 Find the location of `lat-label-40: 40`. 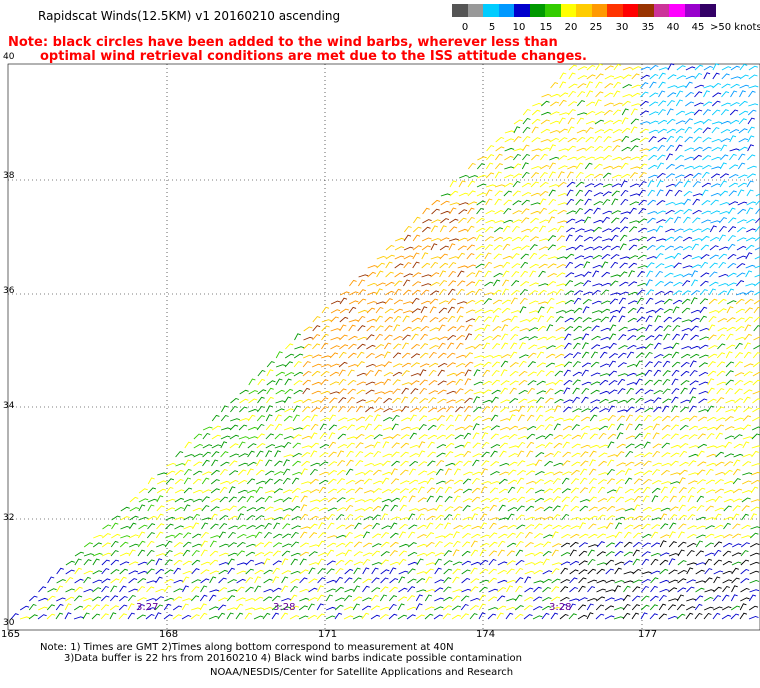

lat-label-40: 40 is located at coordinates (9, 57).